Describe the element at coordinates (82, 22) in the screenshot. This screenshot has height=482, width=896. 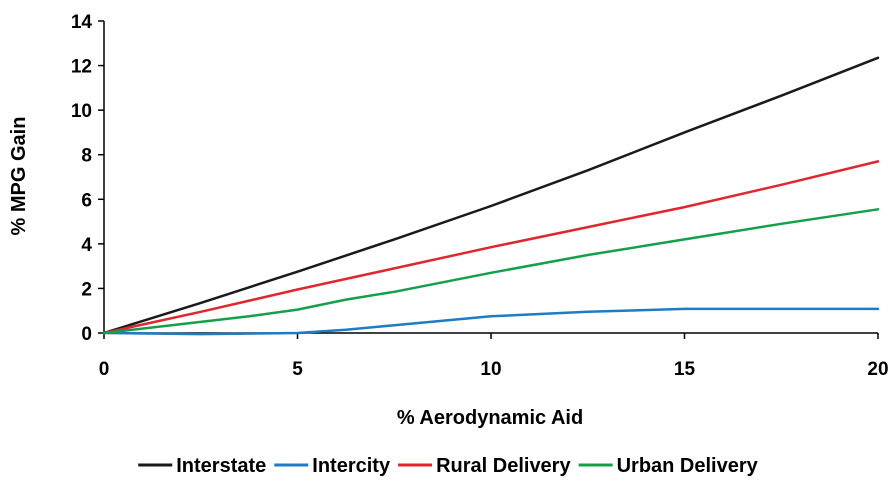
I see `y-tick-label: 14` at that location.